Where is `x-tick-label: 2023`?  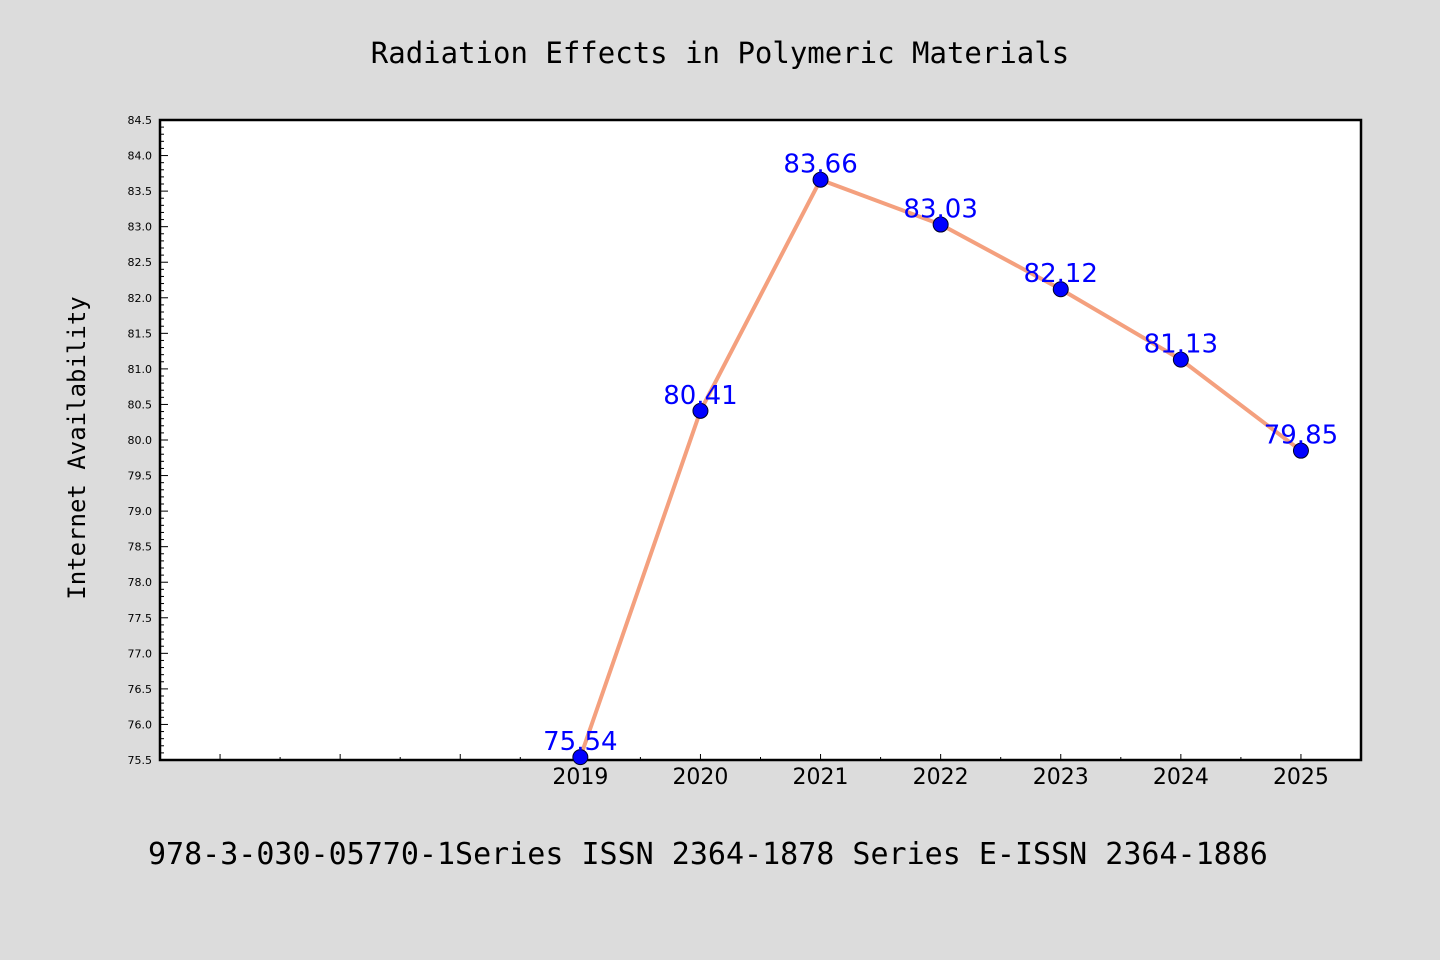 x-tick-label: 2023 is located at coordinates (1061, 777).